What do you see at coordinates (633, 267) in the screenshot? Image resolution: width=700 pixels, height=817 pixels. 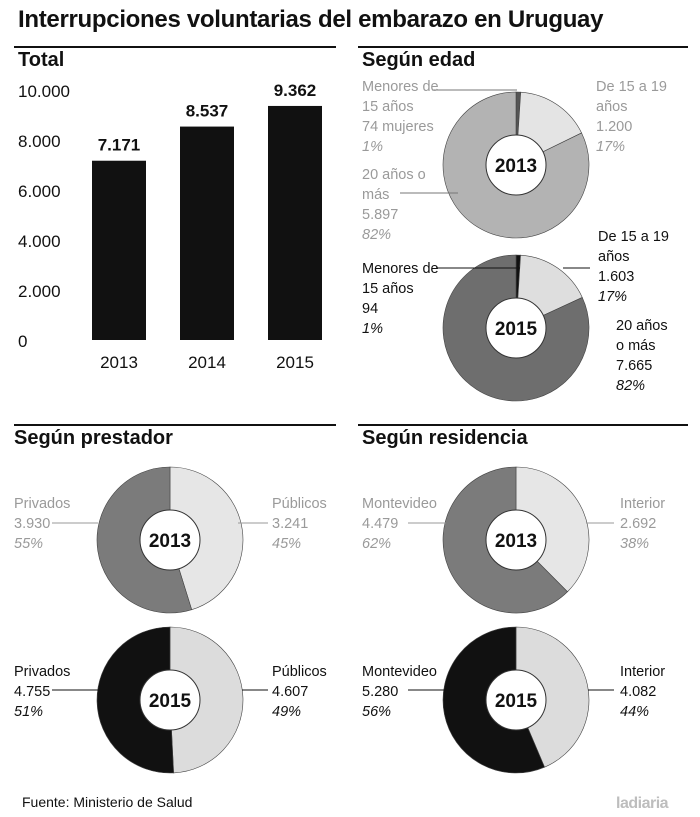 I see `label-edad-2015-15a19: De 15 a 19 años 1.603 17%` at bounding box center [633, 267].